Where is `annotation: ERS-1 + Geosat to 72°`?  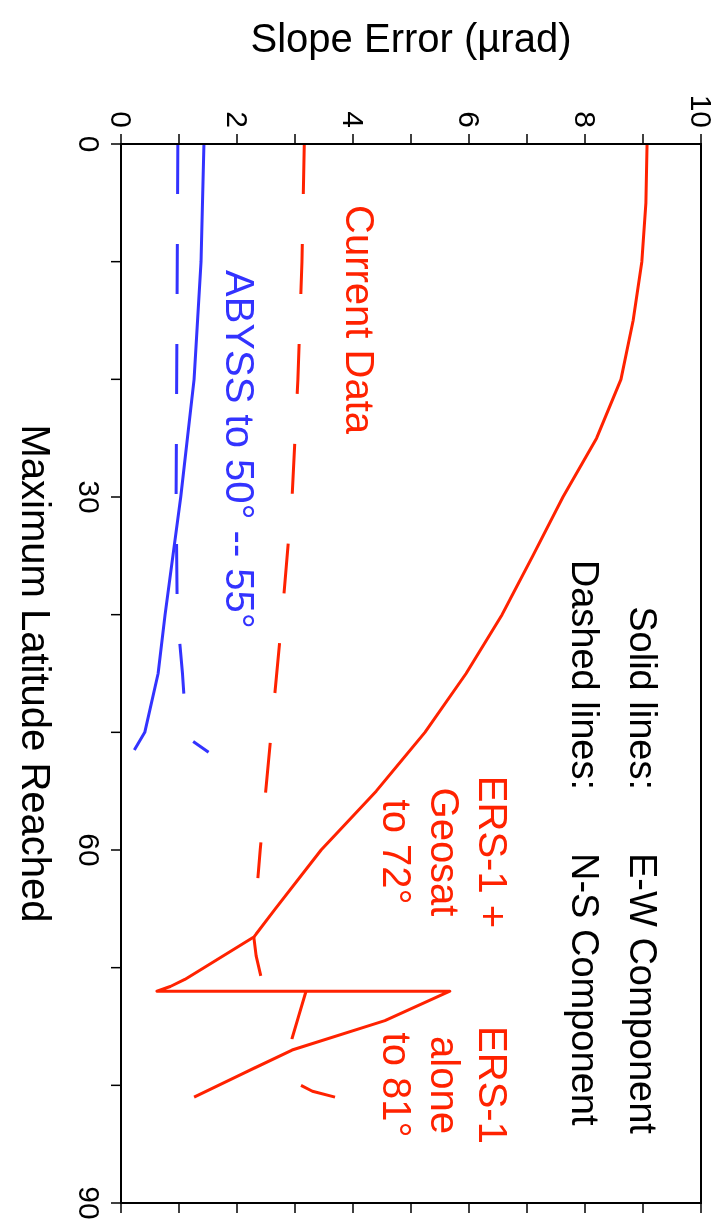 annotation: ERS-1 + Geosat to 72° is located at coordinates (445, 852).